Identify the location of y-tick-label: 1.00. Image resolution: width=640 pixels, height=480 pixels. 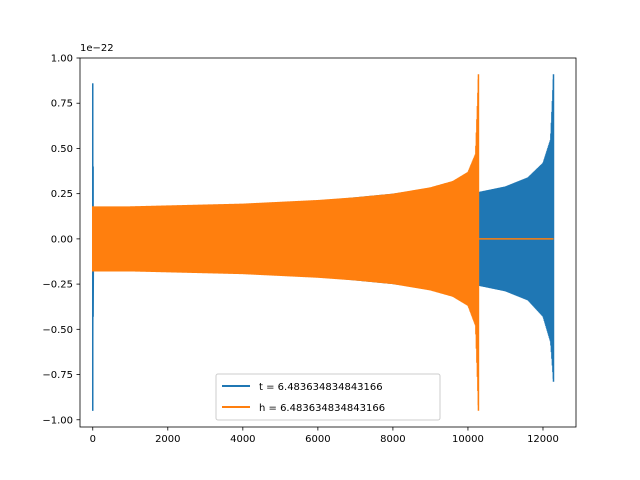
(62, 59).